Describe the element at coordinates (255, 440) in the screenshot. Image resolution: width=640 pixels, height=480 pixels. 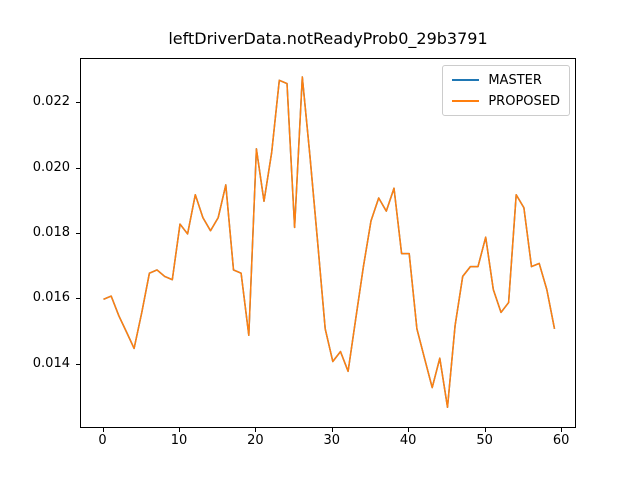
I see `x-tick-label: 20` at that location.